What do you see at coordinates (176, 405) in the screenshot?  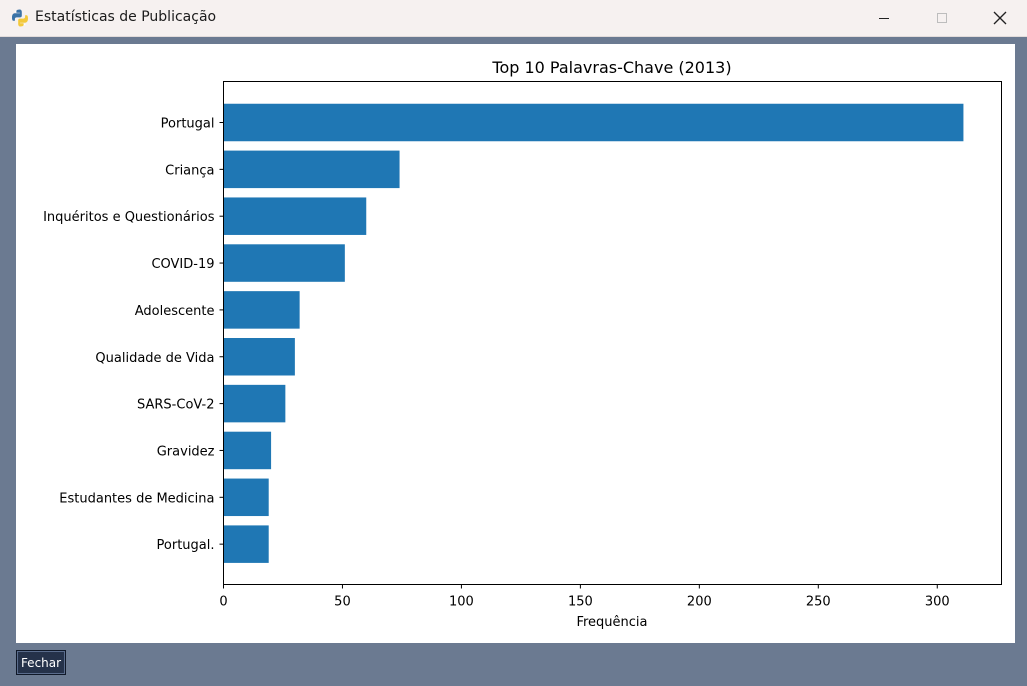 I see `y-tick-label: SARS-CoV-2` at bounding box center [176, 405].